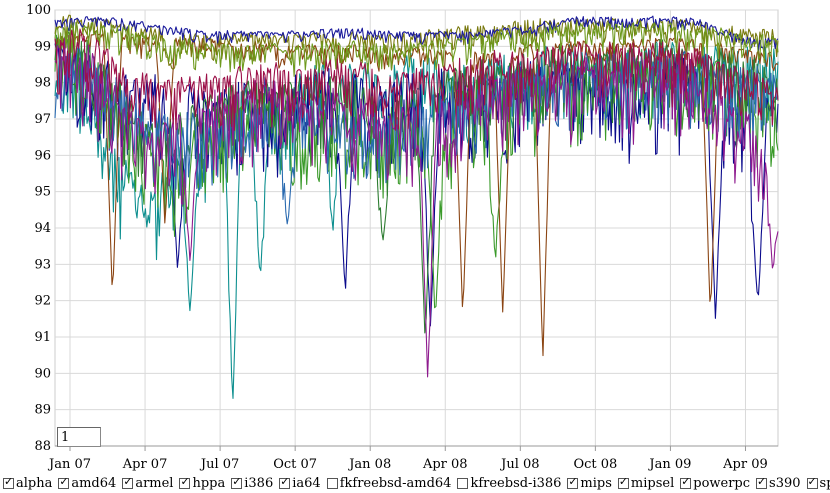 The width and height of the screenshot is (830, 493). What do you see at coordinates (38, 10) in the screenshot?
I see `y-tick-label: 100` at bounding box center [38, 10].